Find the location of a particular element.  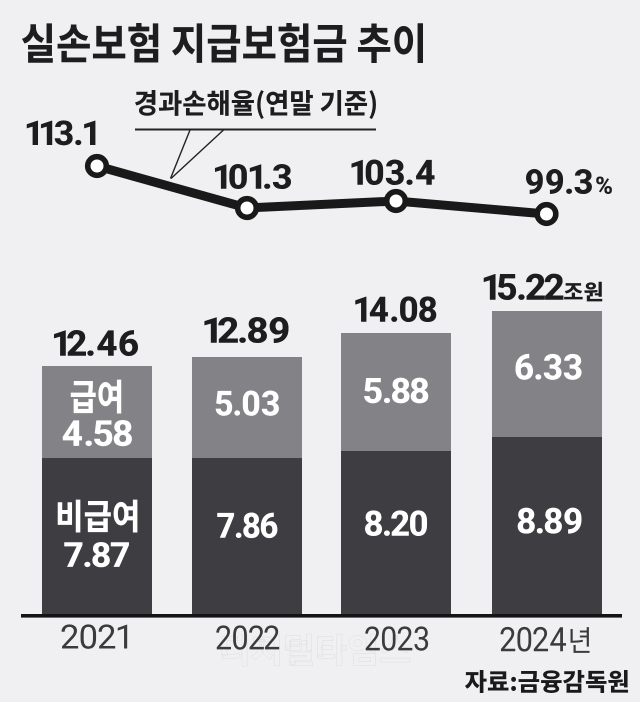

pay-value-2021 is located at coordinates (97, 433).